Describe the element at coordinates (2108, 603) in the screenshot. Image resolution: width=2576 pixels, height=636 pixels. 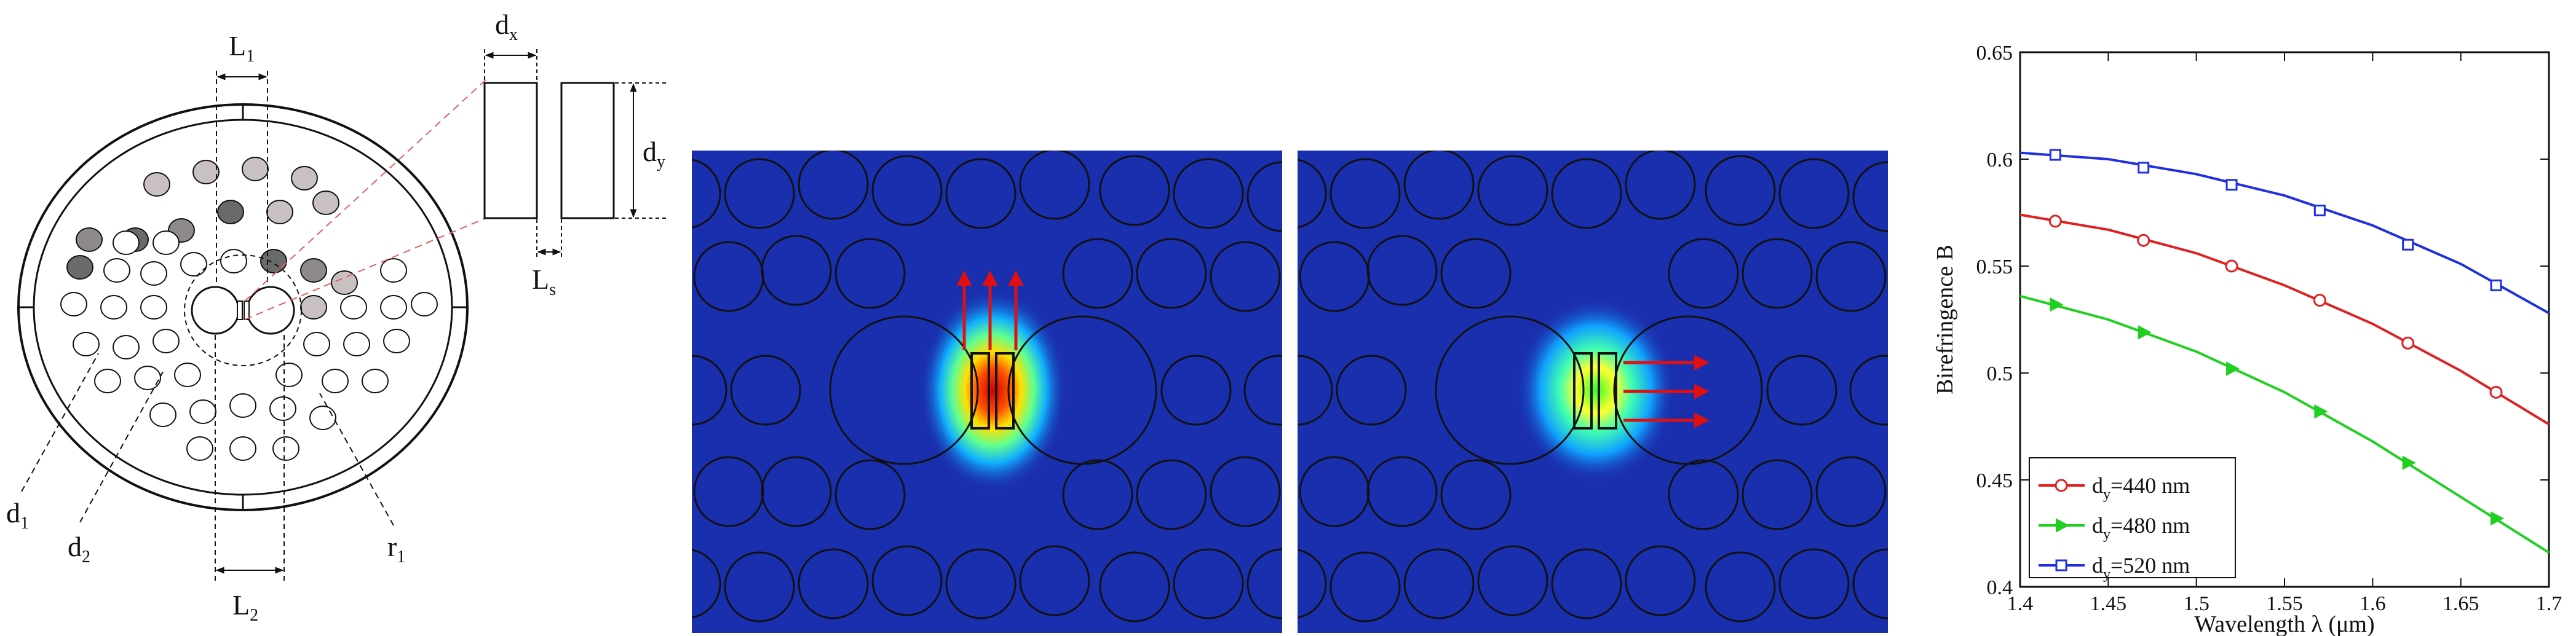
I see `x-tick-label: 1.45` at that location.